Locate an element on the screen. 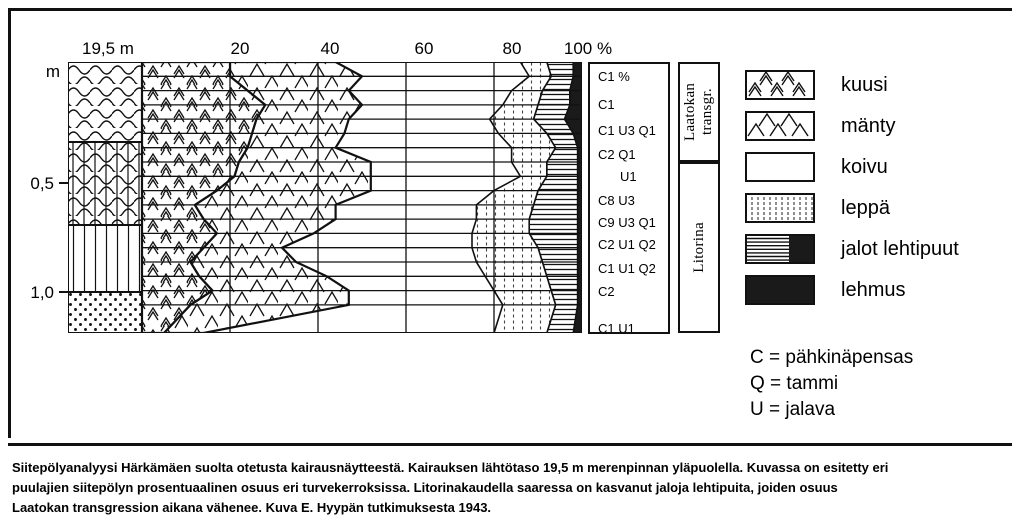 This screenshot has height=530, width=1022. legend-label: koivu is located at coordinates (864, 166).